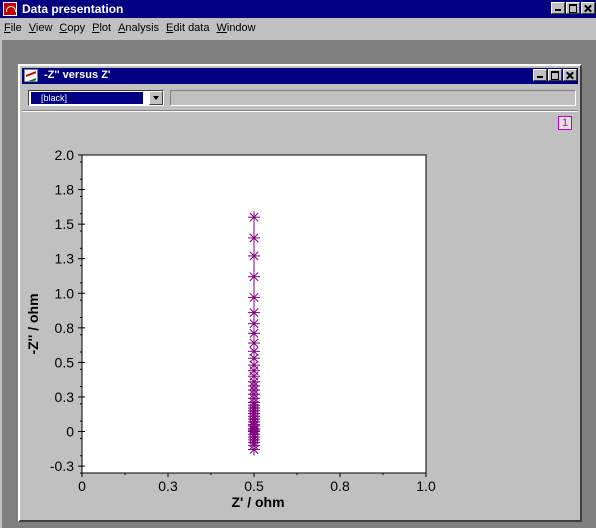  I want to click on app-title: Data presentation, so click(73, 9).